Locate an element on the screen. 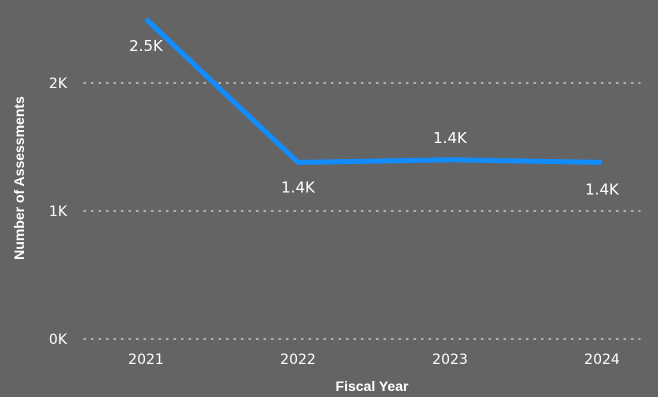 The width and height of the screenshot is (658, 397). x-tick-label: 2024 is located at coordinates (602, 360).